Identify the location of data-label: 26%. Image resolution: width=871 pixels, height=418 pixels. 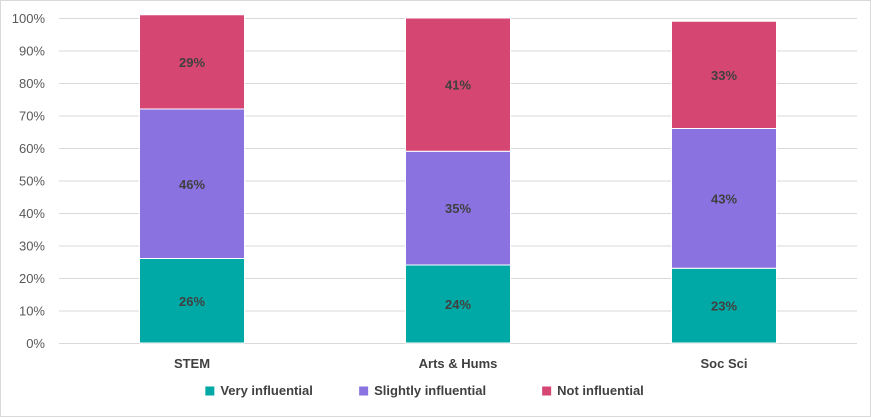
(192, 301).